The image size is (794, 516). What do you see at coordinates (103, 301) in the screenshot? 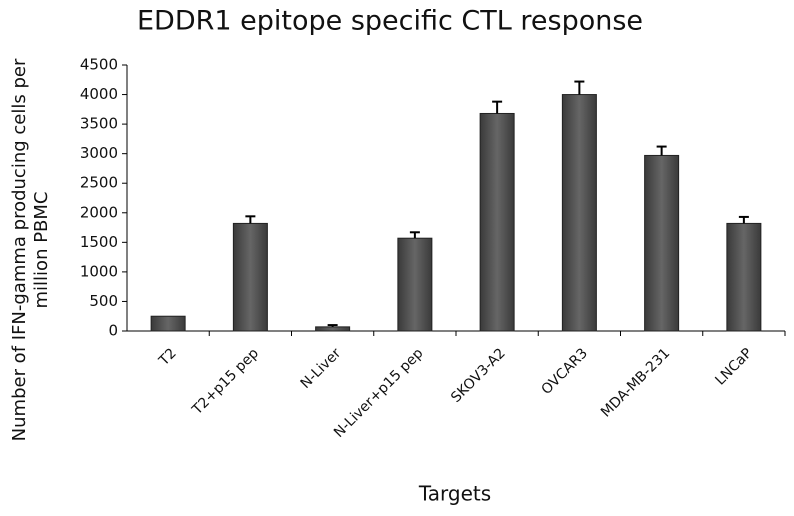
I see `y-tick-label: 500` at bounding box center [103, 301].